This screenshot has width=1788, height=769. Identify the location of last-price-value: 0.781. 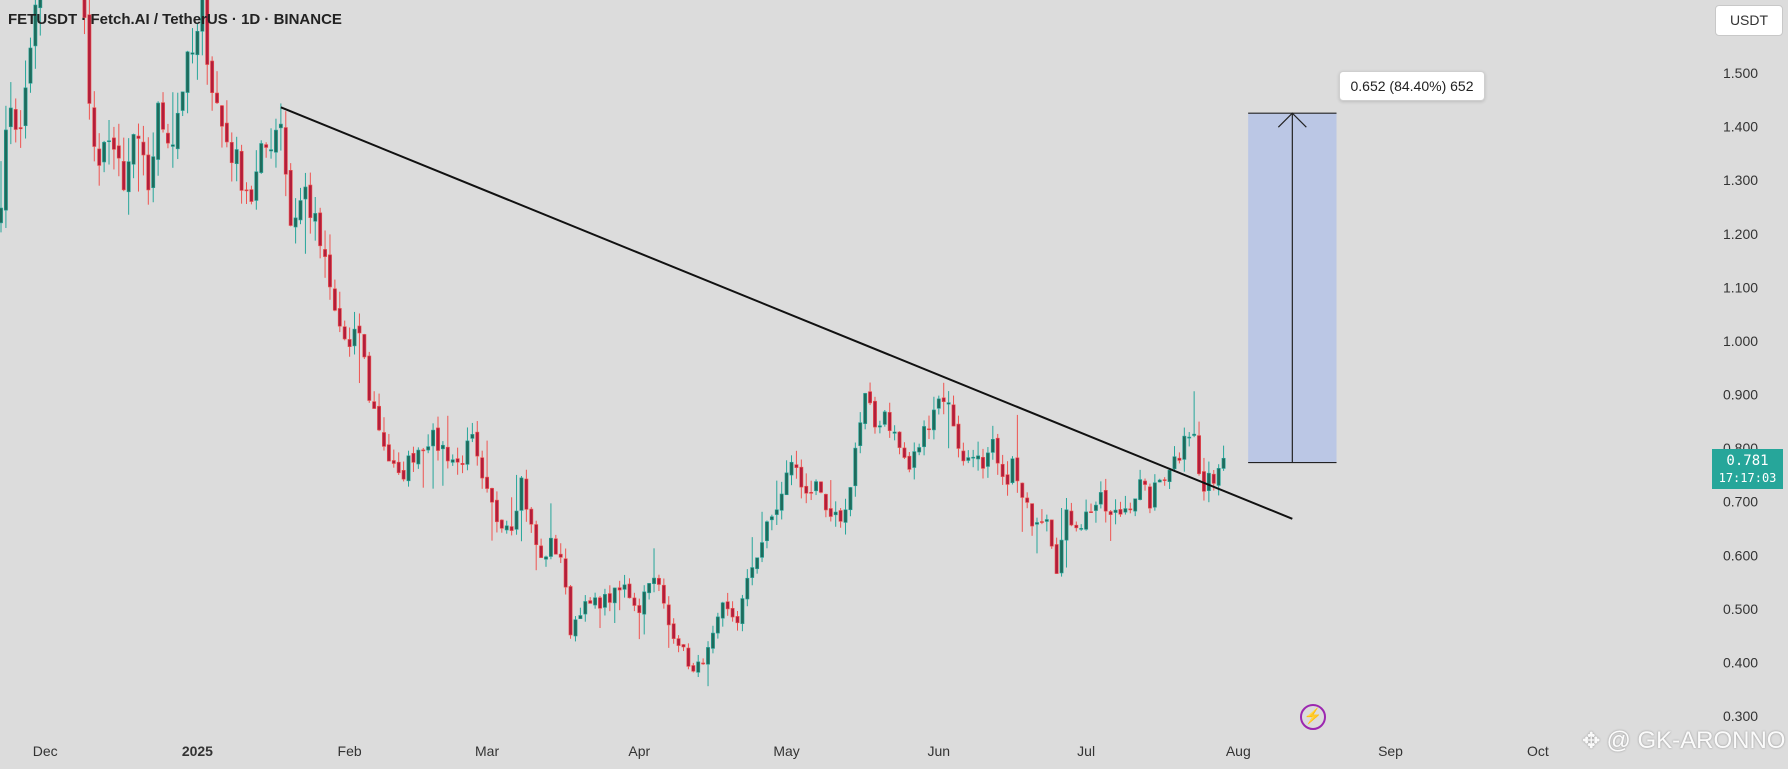
(1747, 461).